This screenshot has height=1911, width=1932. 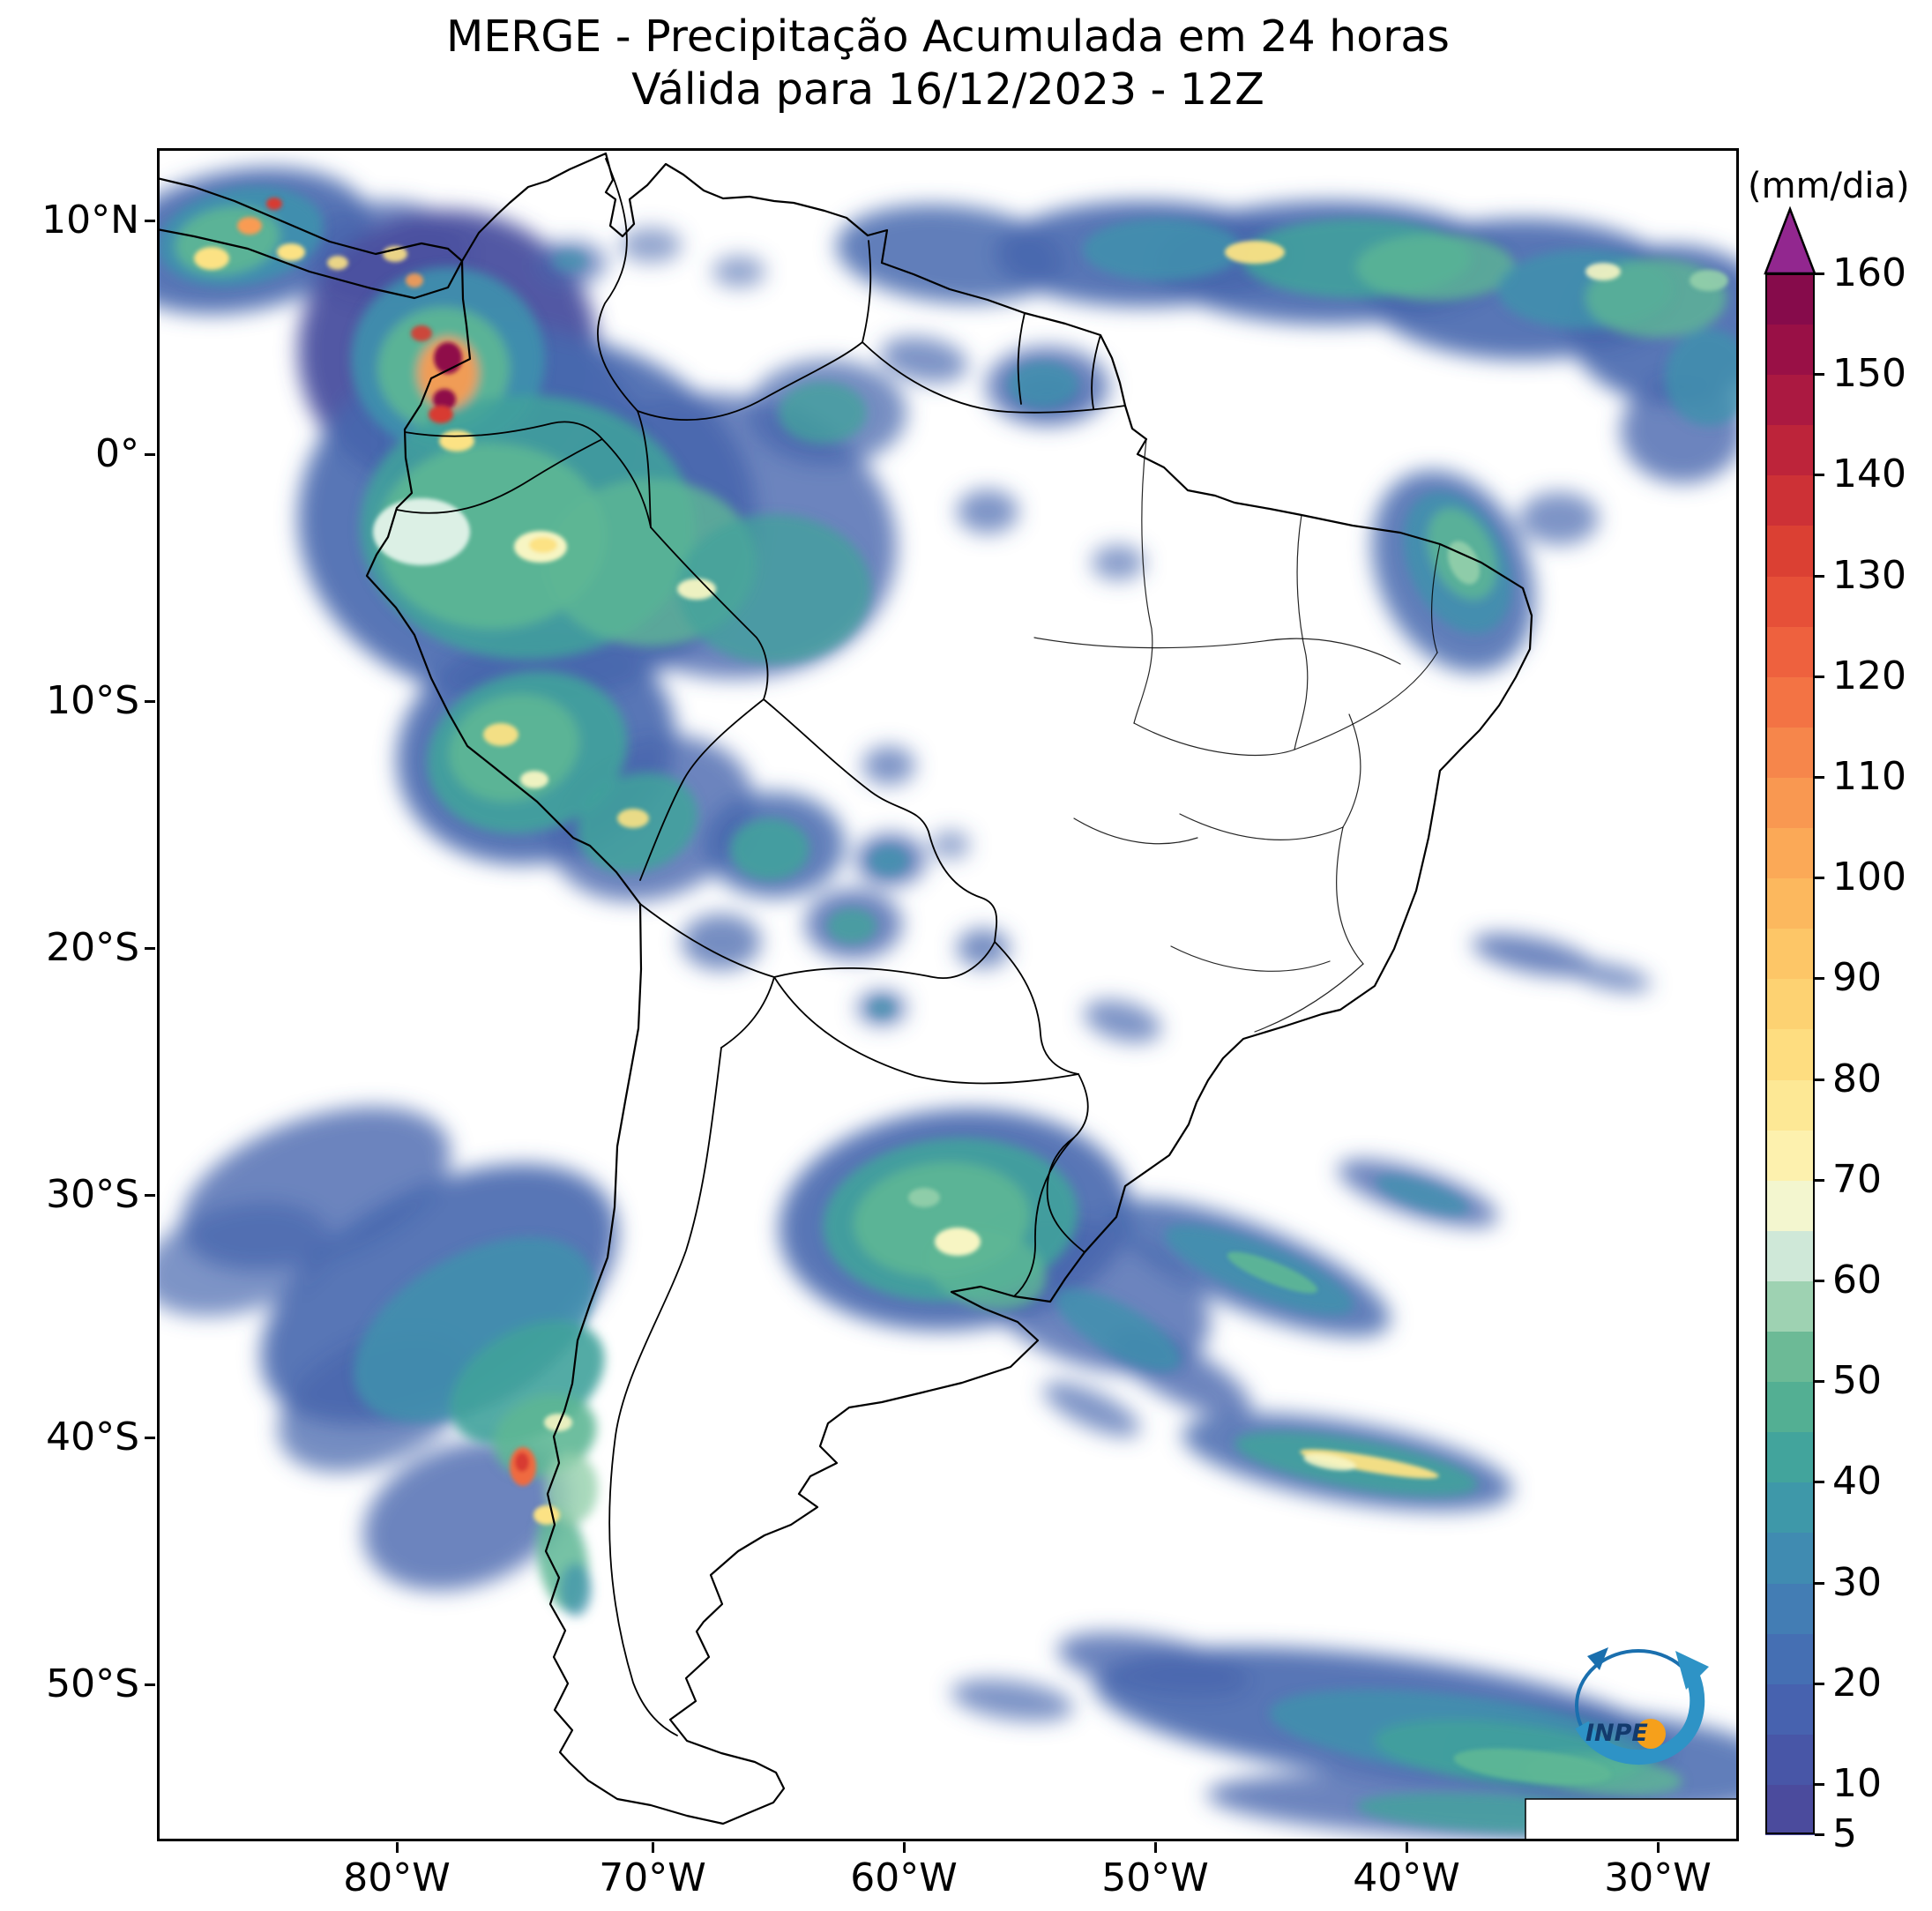 I want to click on y-tick-label: 40°S, so click(x=92, y=1437).